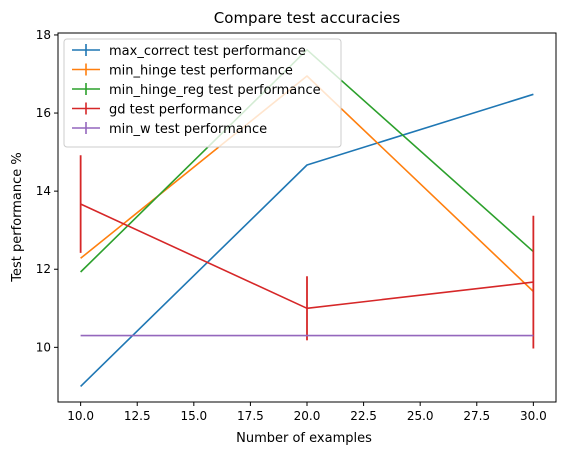 The width and height of the screenshot is (563, 455). I want to click on y-tick-label: 10, so click(43, 347).